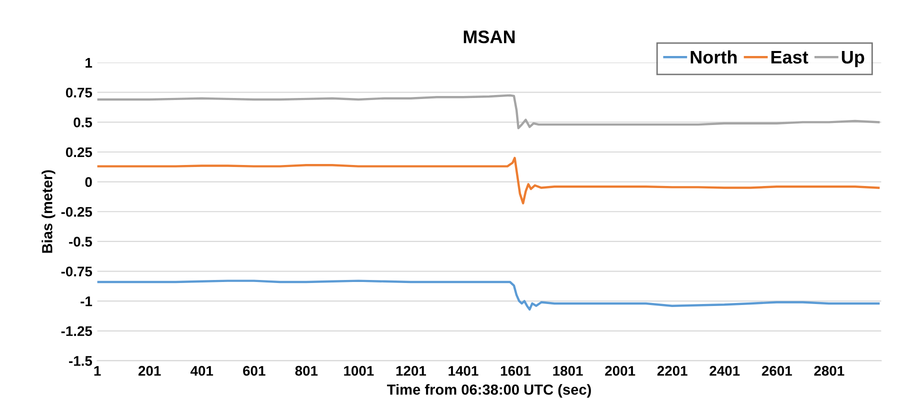 This screenshot has width=901, height=417. Describe the element at coordinates (713, 57) in the screenshot. I see `legend-label: North` at that location.